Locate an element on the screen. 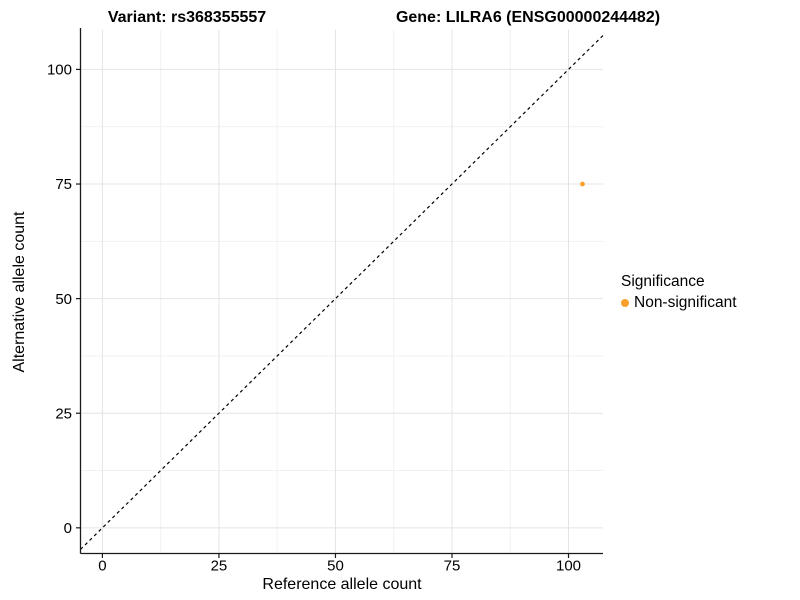 The height and width of the screenshot is (600, 800). x-tick-label: 100 is located at coordinates (568, 566).